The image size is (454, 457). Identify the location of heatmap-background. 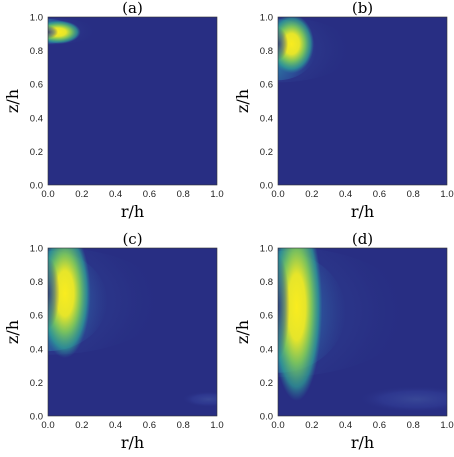
(132, 101).